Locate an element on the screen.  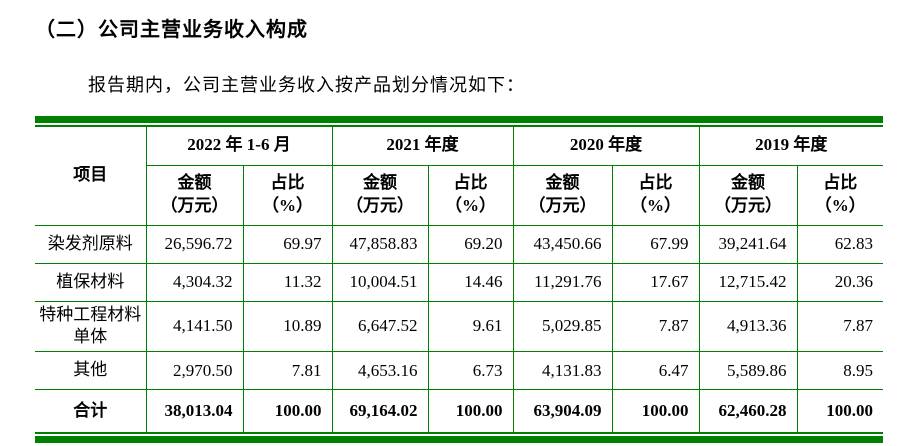
amount-cell: 4,141.50 is located at coordinates (194, 326).